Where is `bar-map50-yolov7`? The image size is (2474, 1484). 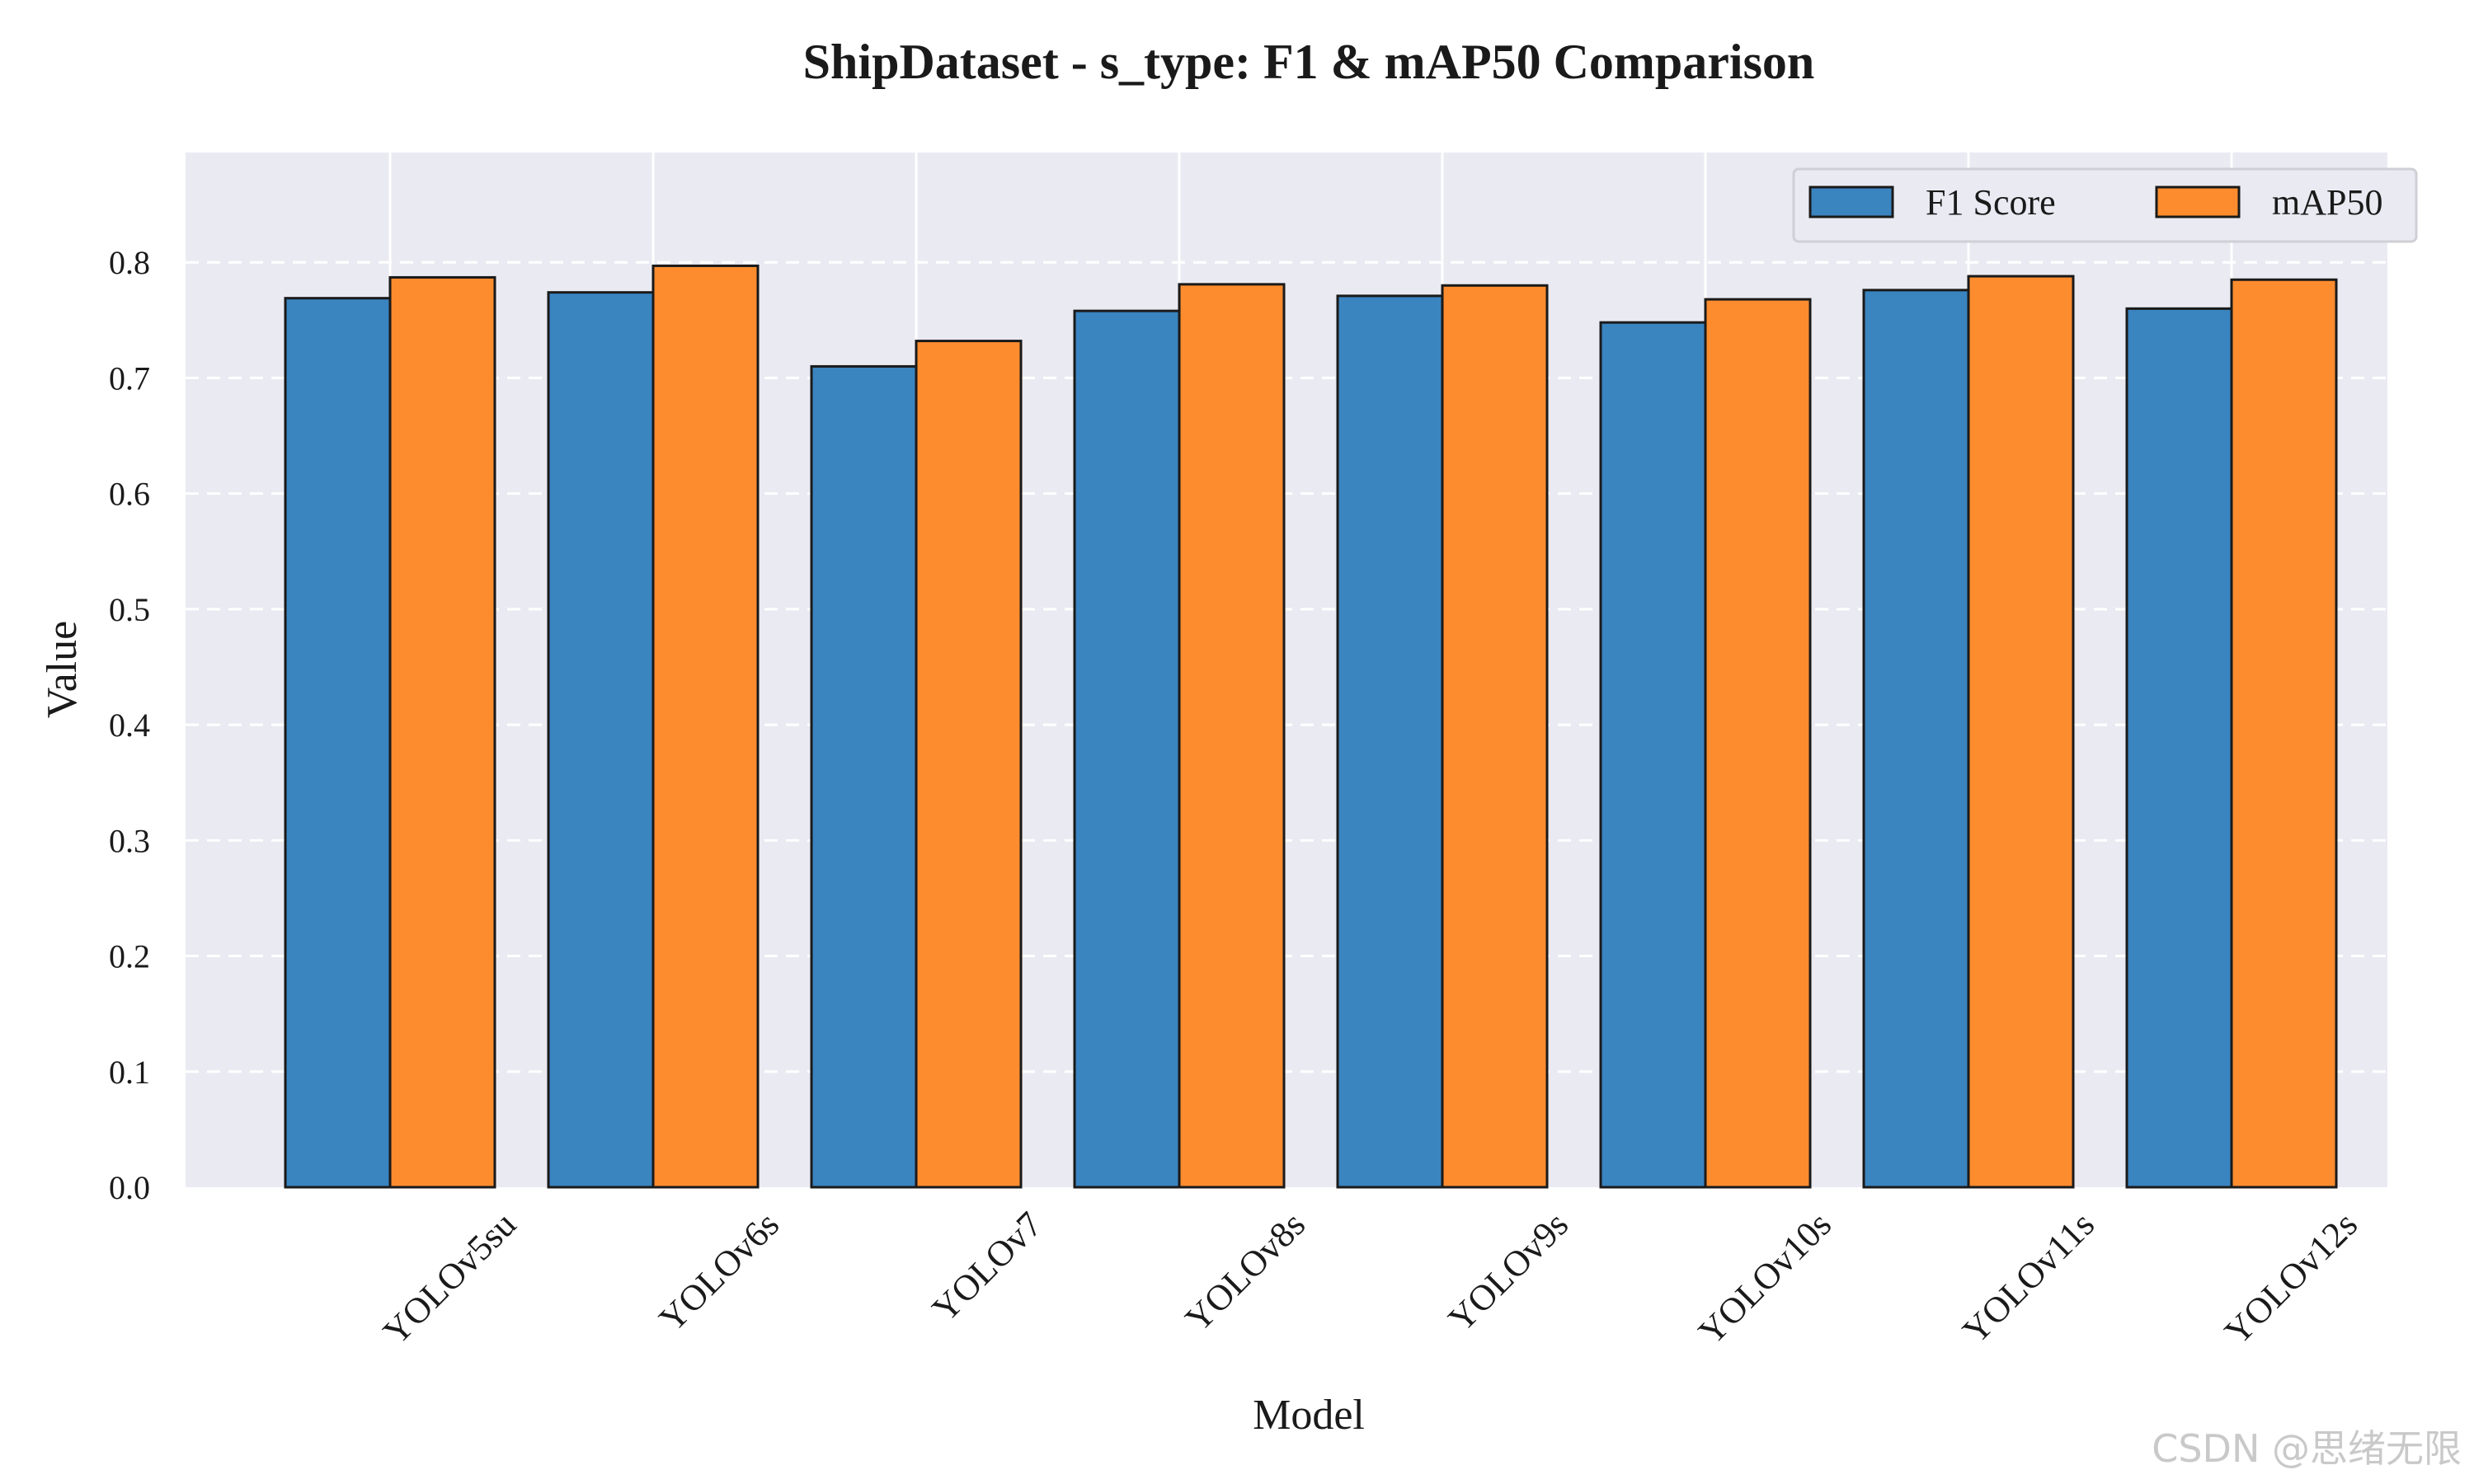
bar-map50-yolov7 is located at coordinates (969, 764).